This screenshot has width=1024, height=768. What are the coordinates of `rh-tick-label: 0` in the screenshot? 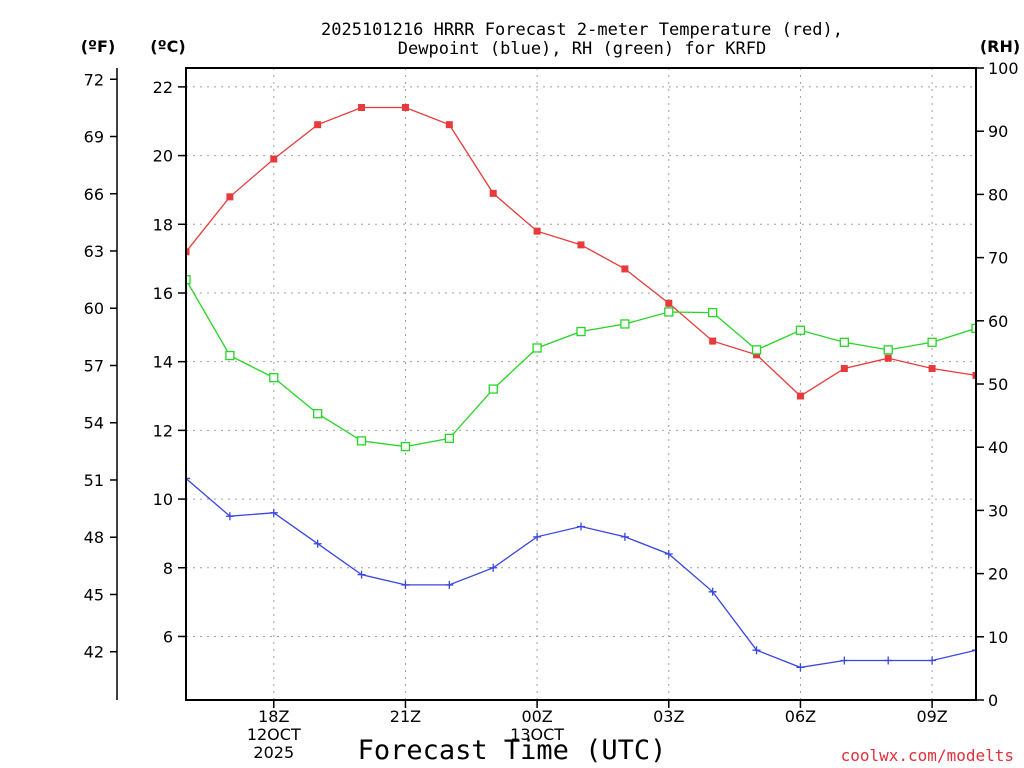 It's located at (993, 700).